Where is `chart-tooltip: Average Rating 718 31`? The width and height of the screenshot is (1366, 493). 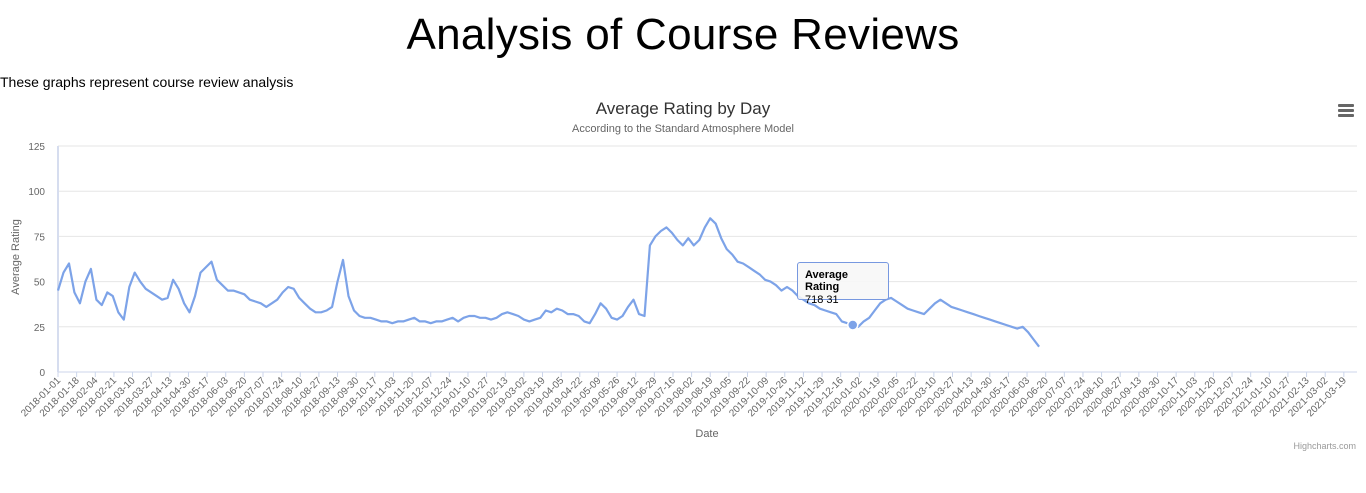
chart-tooltip: Average Rating 718 31 is located at coordinates (843, 284).